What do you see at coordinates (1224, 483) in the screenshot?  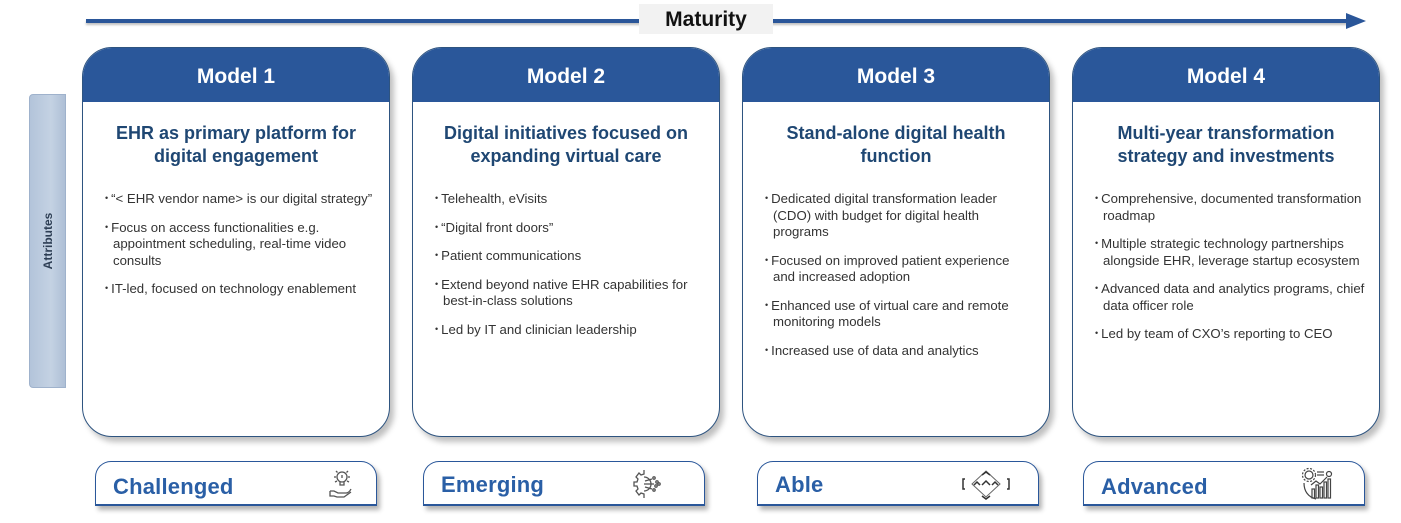 I see `status-badge-advanced: Advanced` at bounding box center [1224, 483].